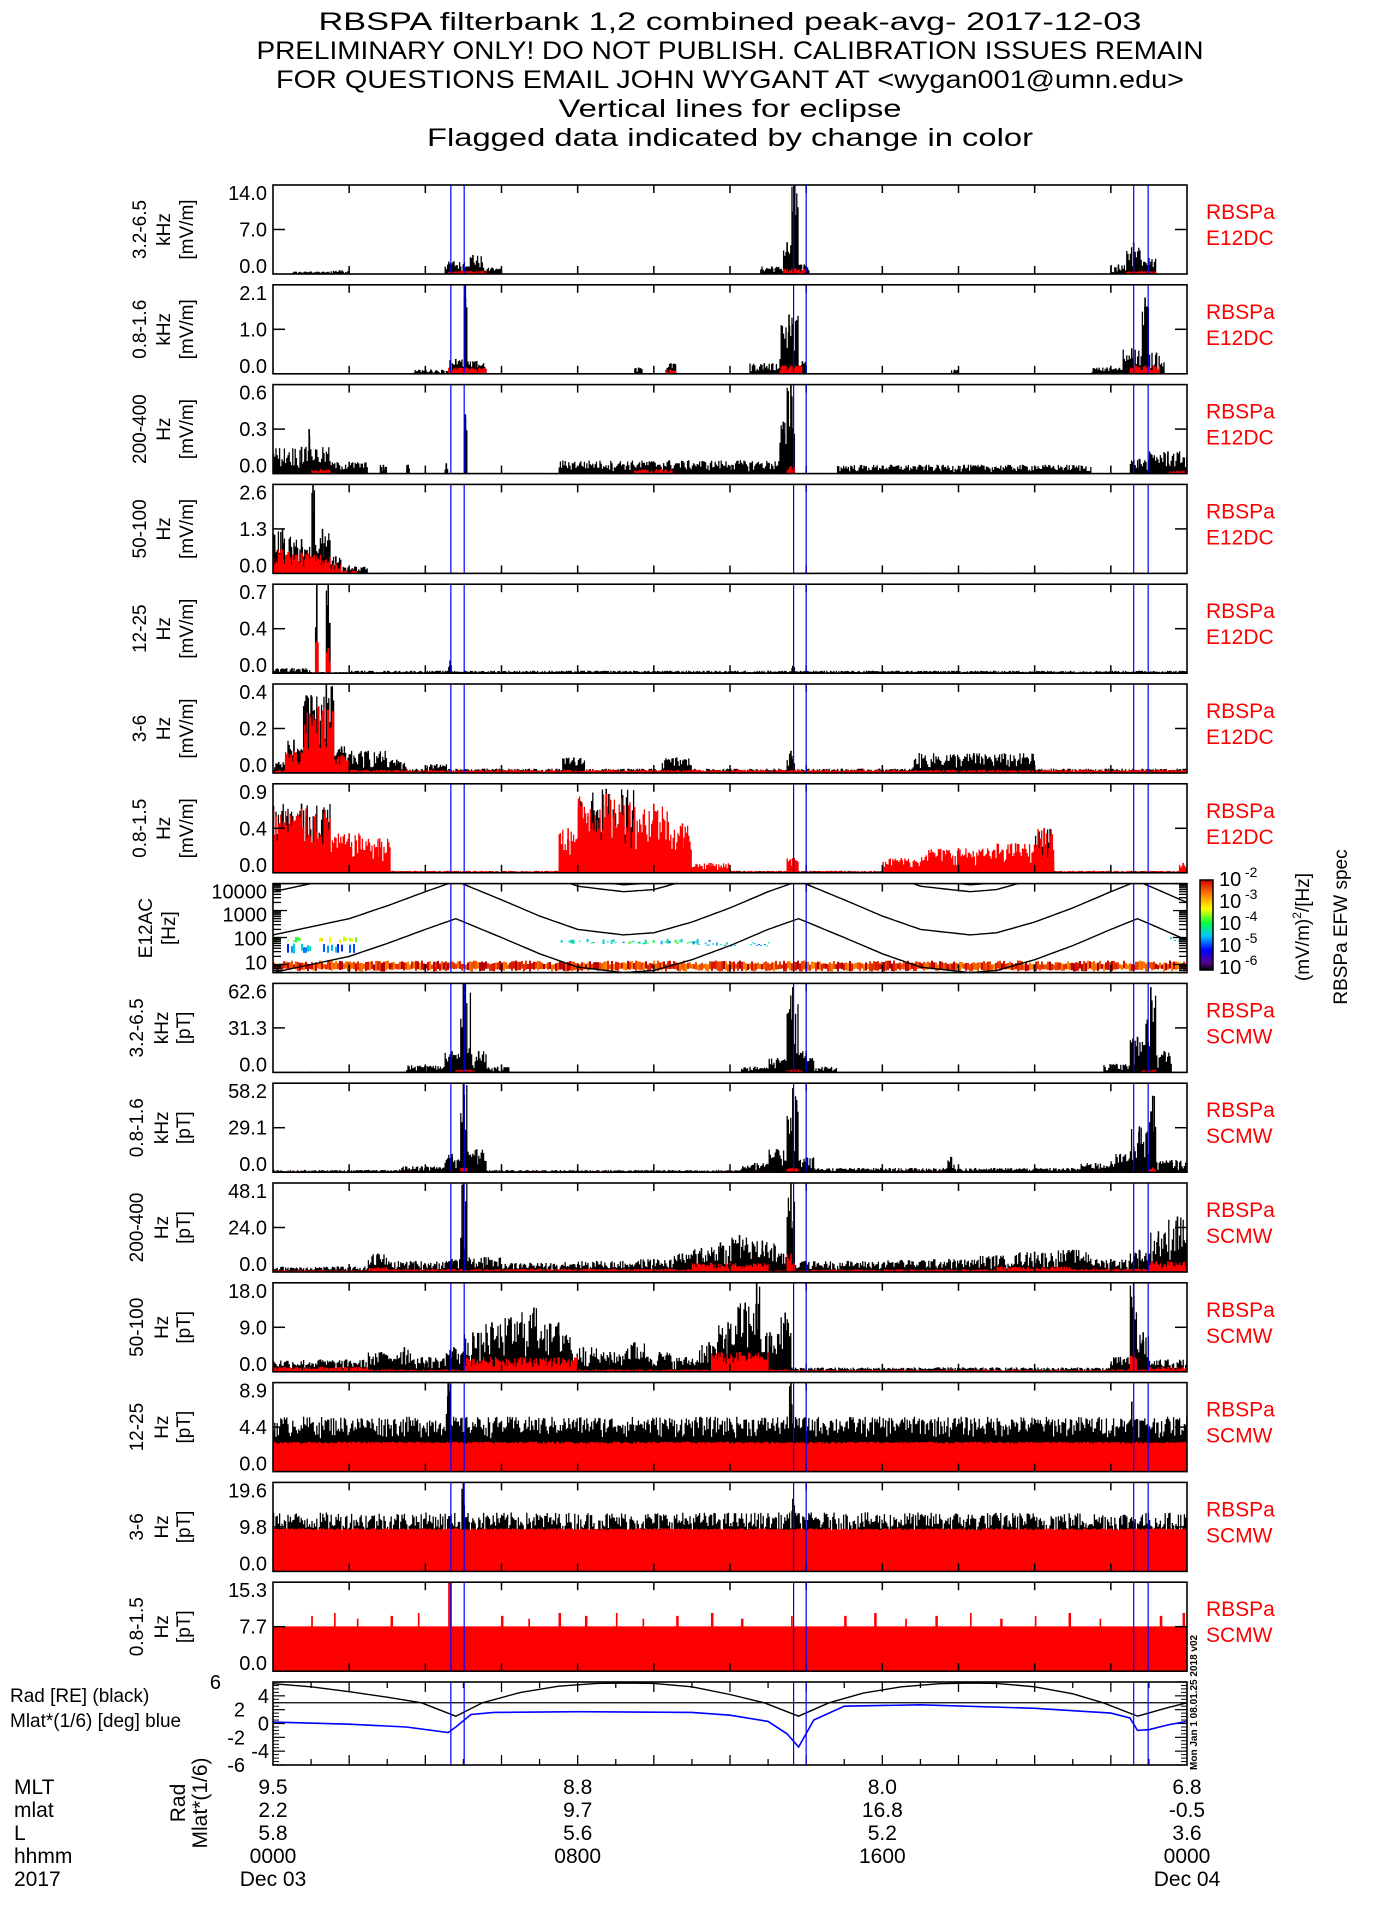  What do you see at coordinates (43, 1856) in the screenshot?
I see `x-axis-row-name: hhmm` at bounding box center [43, 1856].